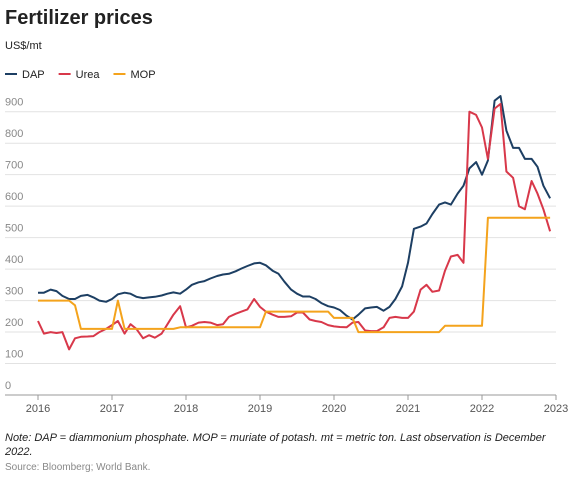  What do you see at coordinates (14, 355) in the screenshot?
I see `y-tick-label: 100` at bounding box center [14, 355].